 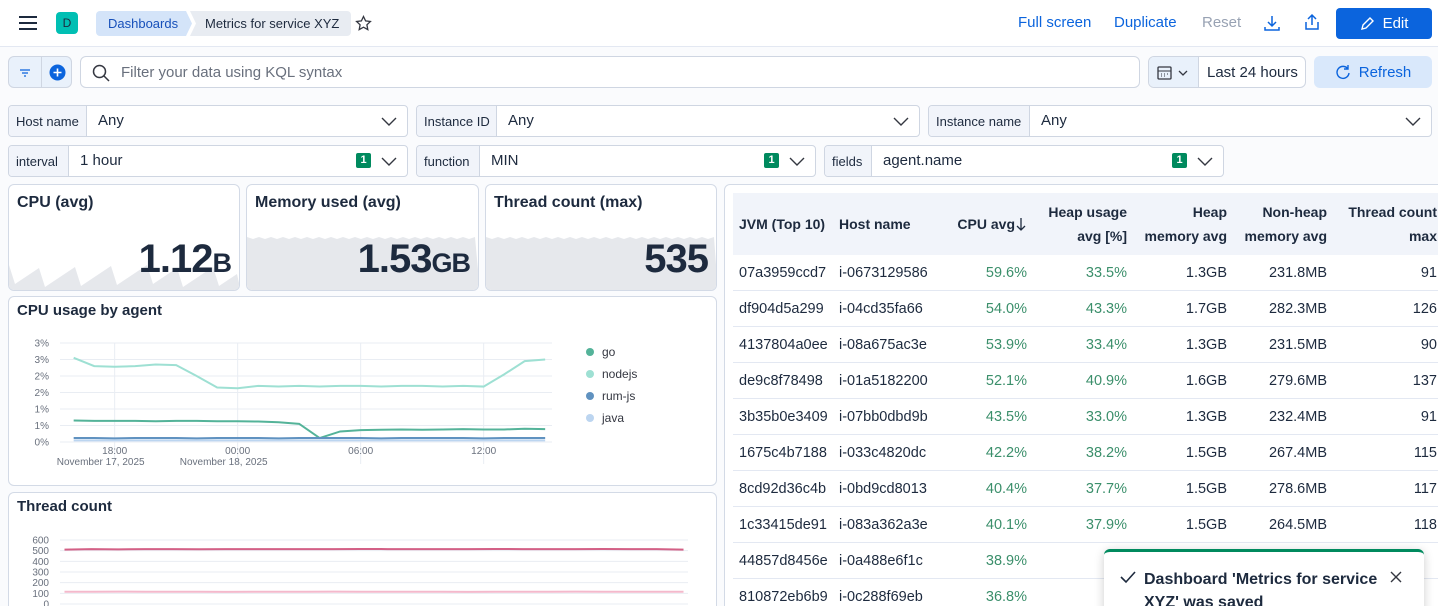 What do you see at coordinates (783, 525) in the screenshot?
I see `table-cell: 1c33415de91` at bounding box center [783, 525].